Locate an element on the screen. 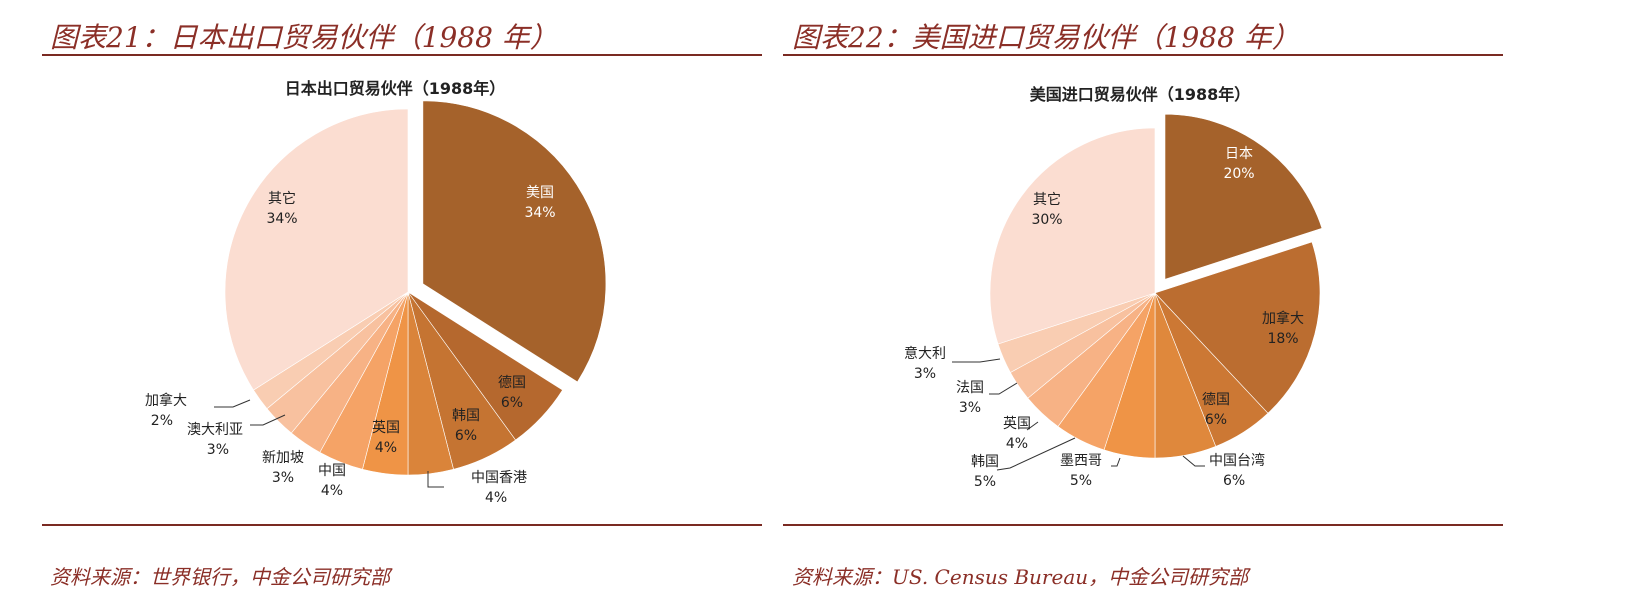 The image size is (1650, 608). slice-value-label: 18% is located at coordinates (1282, 339).